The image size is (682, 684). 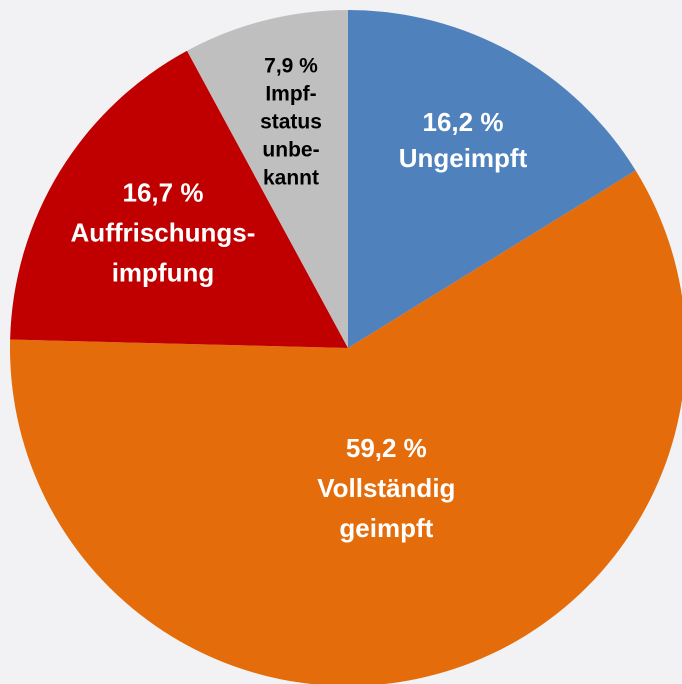 I want to click on slice-label: Auffrischungs-, so click(x=163, y=232).